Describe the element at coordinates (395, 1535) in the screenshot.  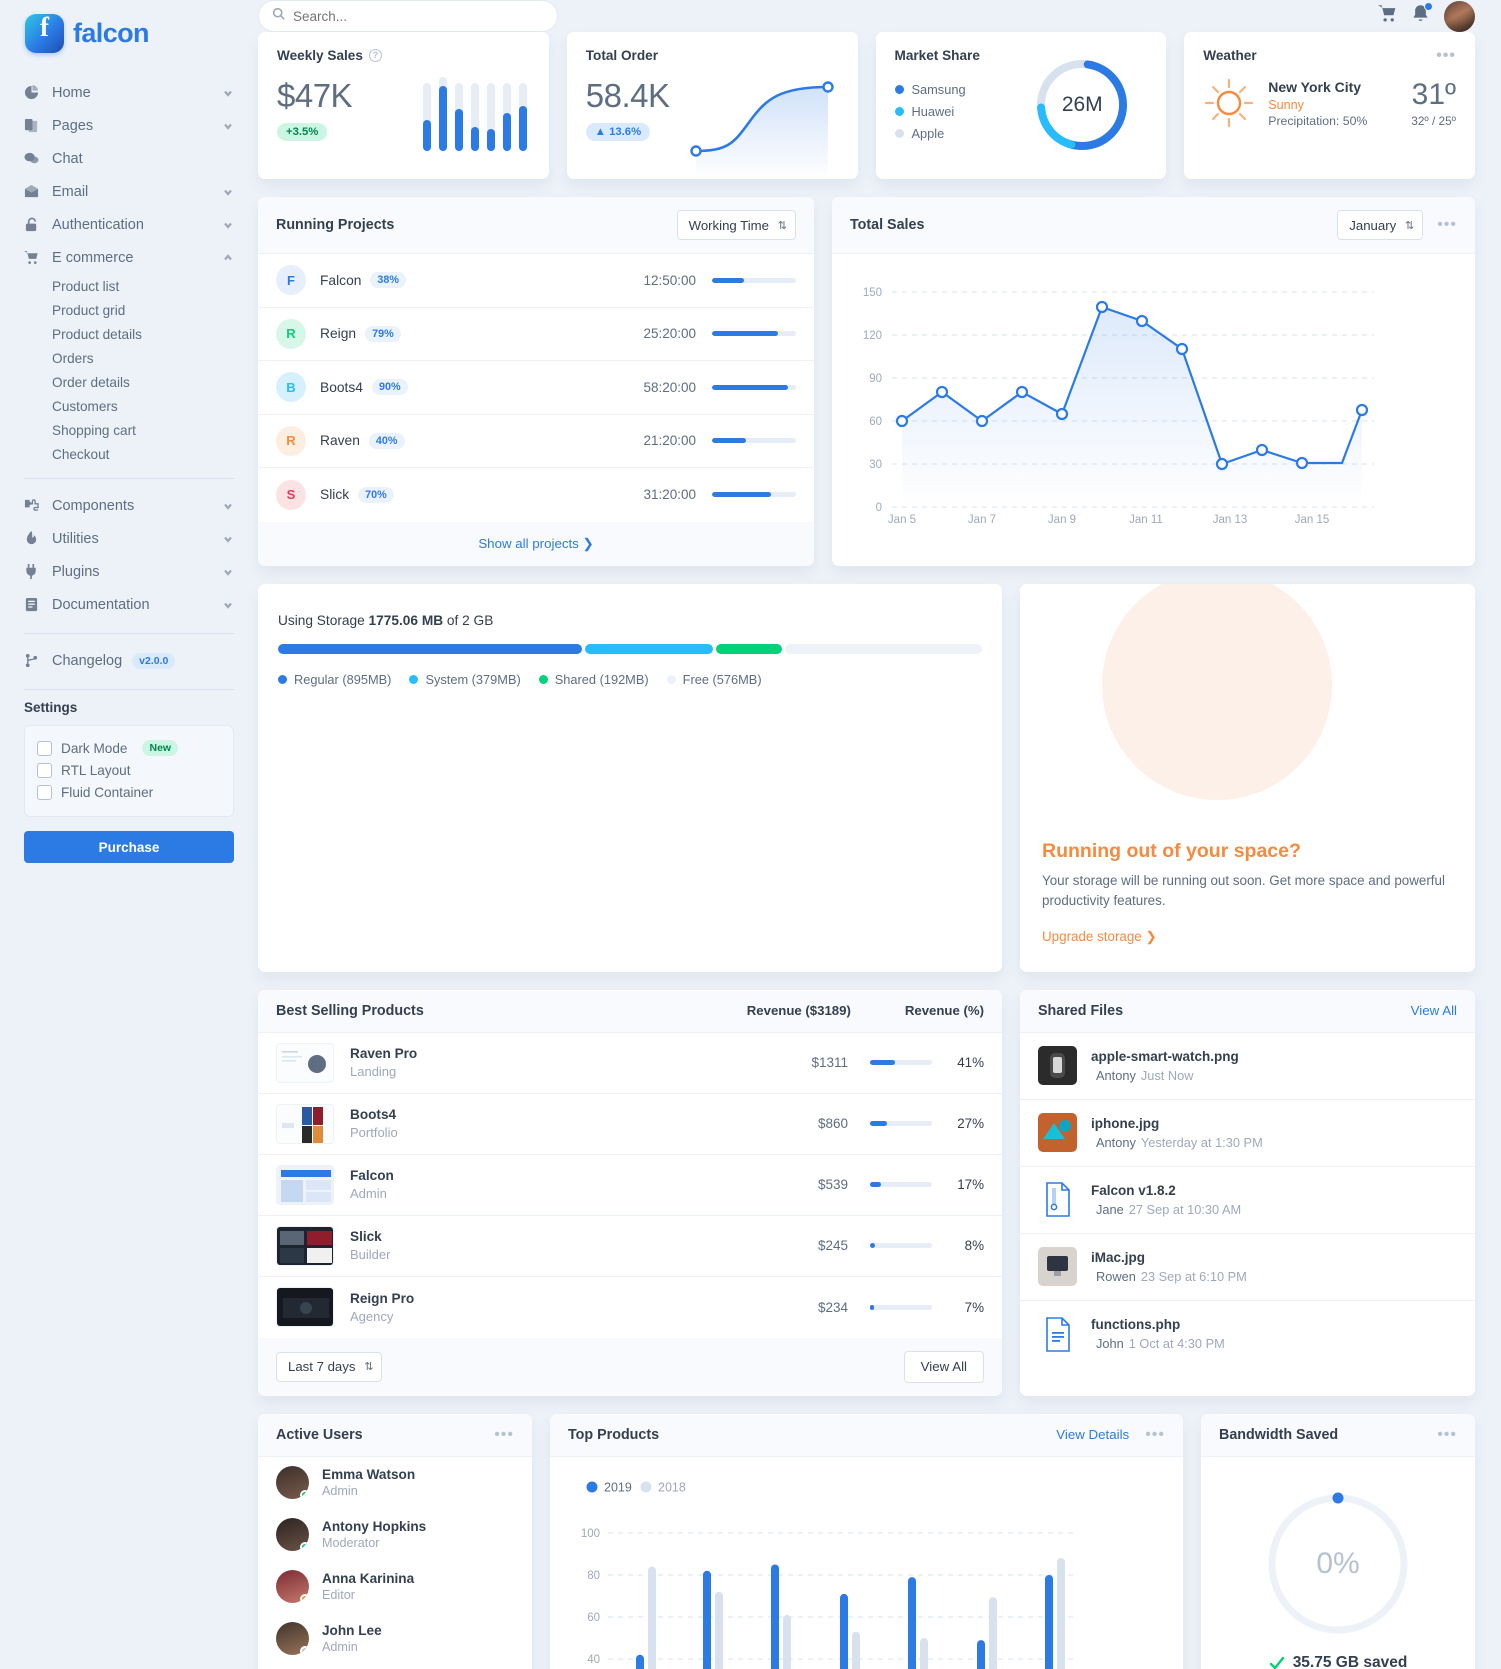
I see `user-row: Antony Hopkins Moderator` at that location.